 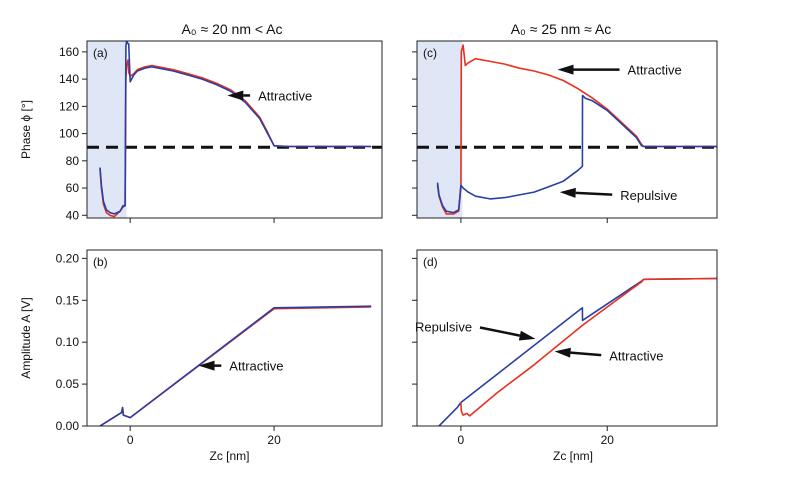 I want to click on y-axis-title: Phase ϕ [°], so click(x=26, y=129).